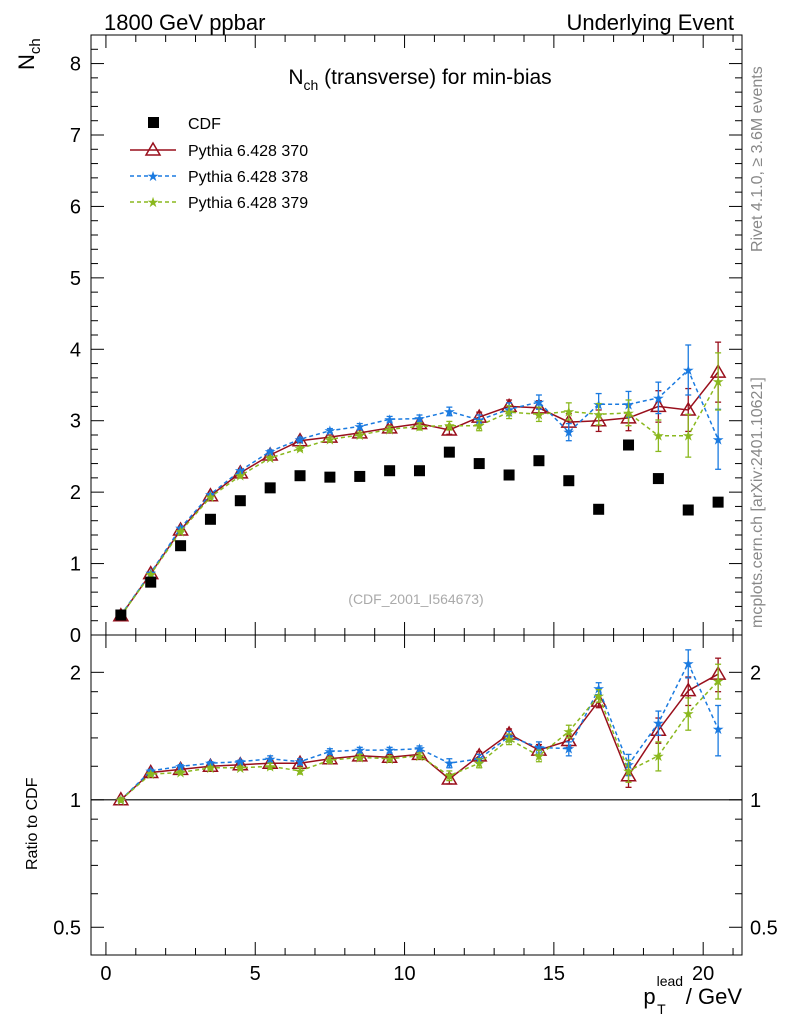 This screenshot has width=786, height=1024. I want to click on ratio-y-tick-label-right: 1, so click(755, 801).